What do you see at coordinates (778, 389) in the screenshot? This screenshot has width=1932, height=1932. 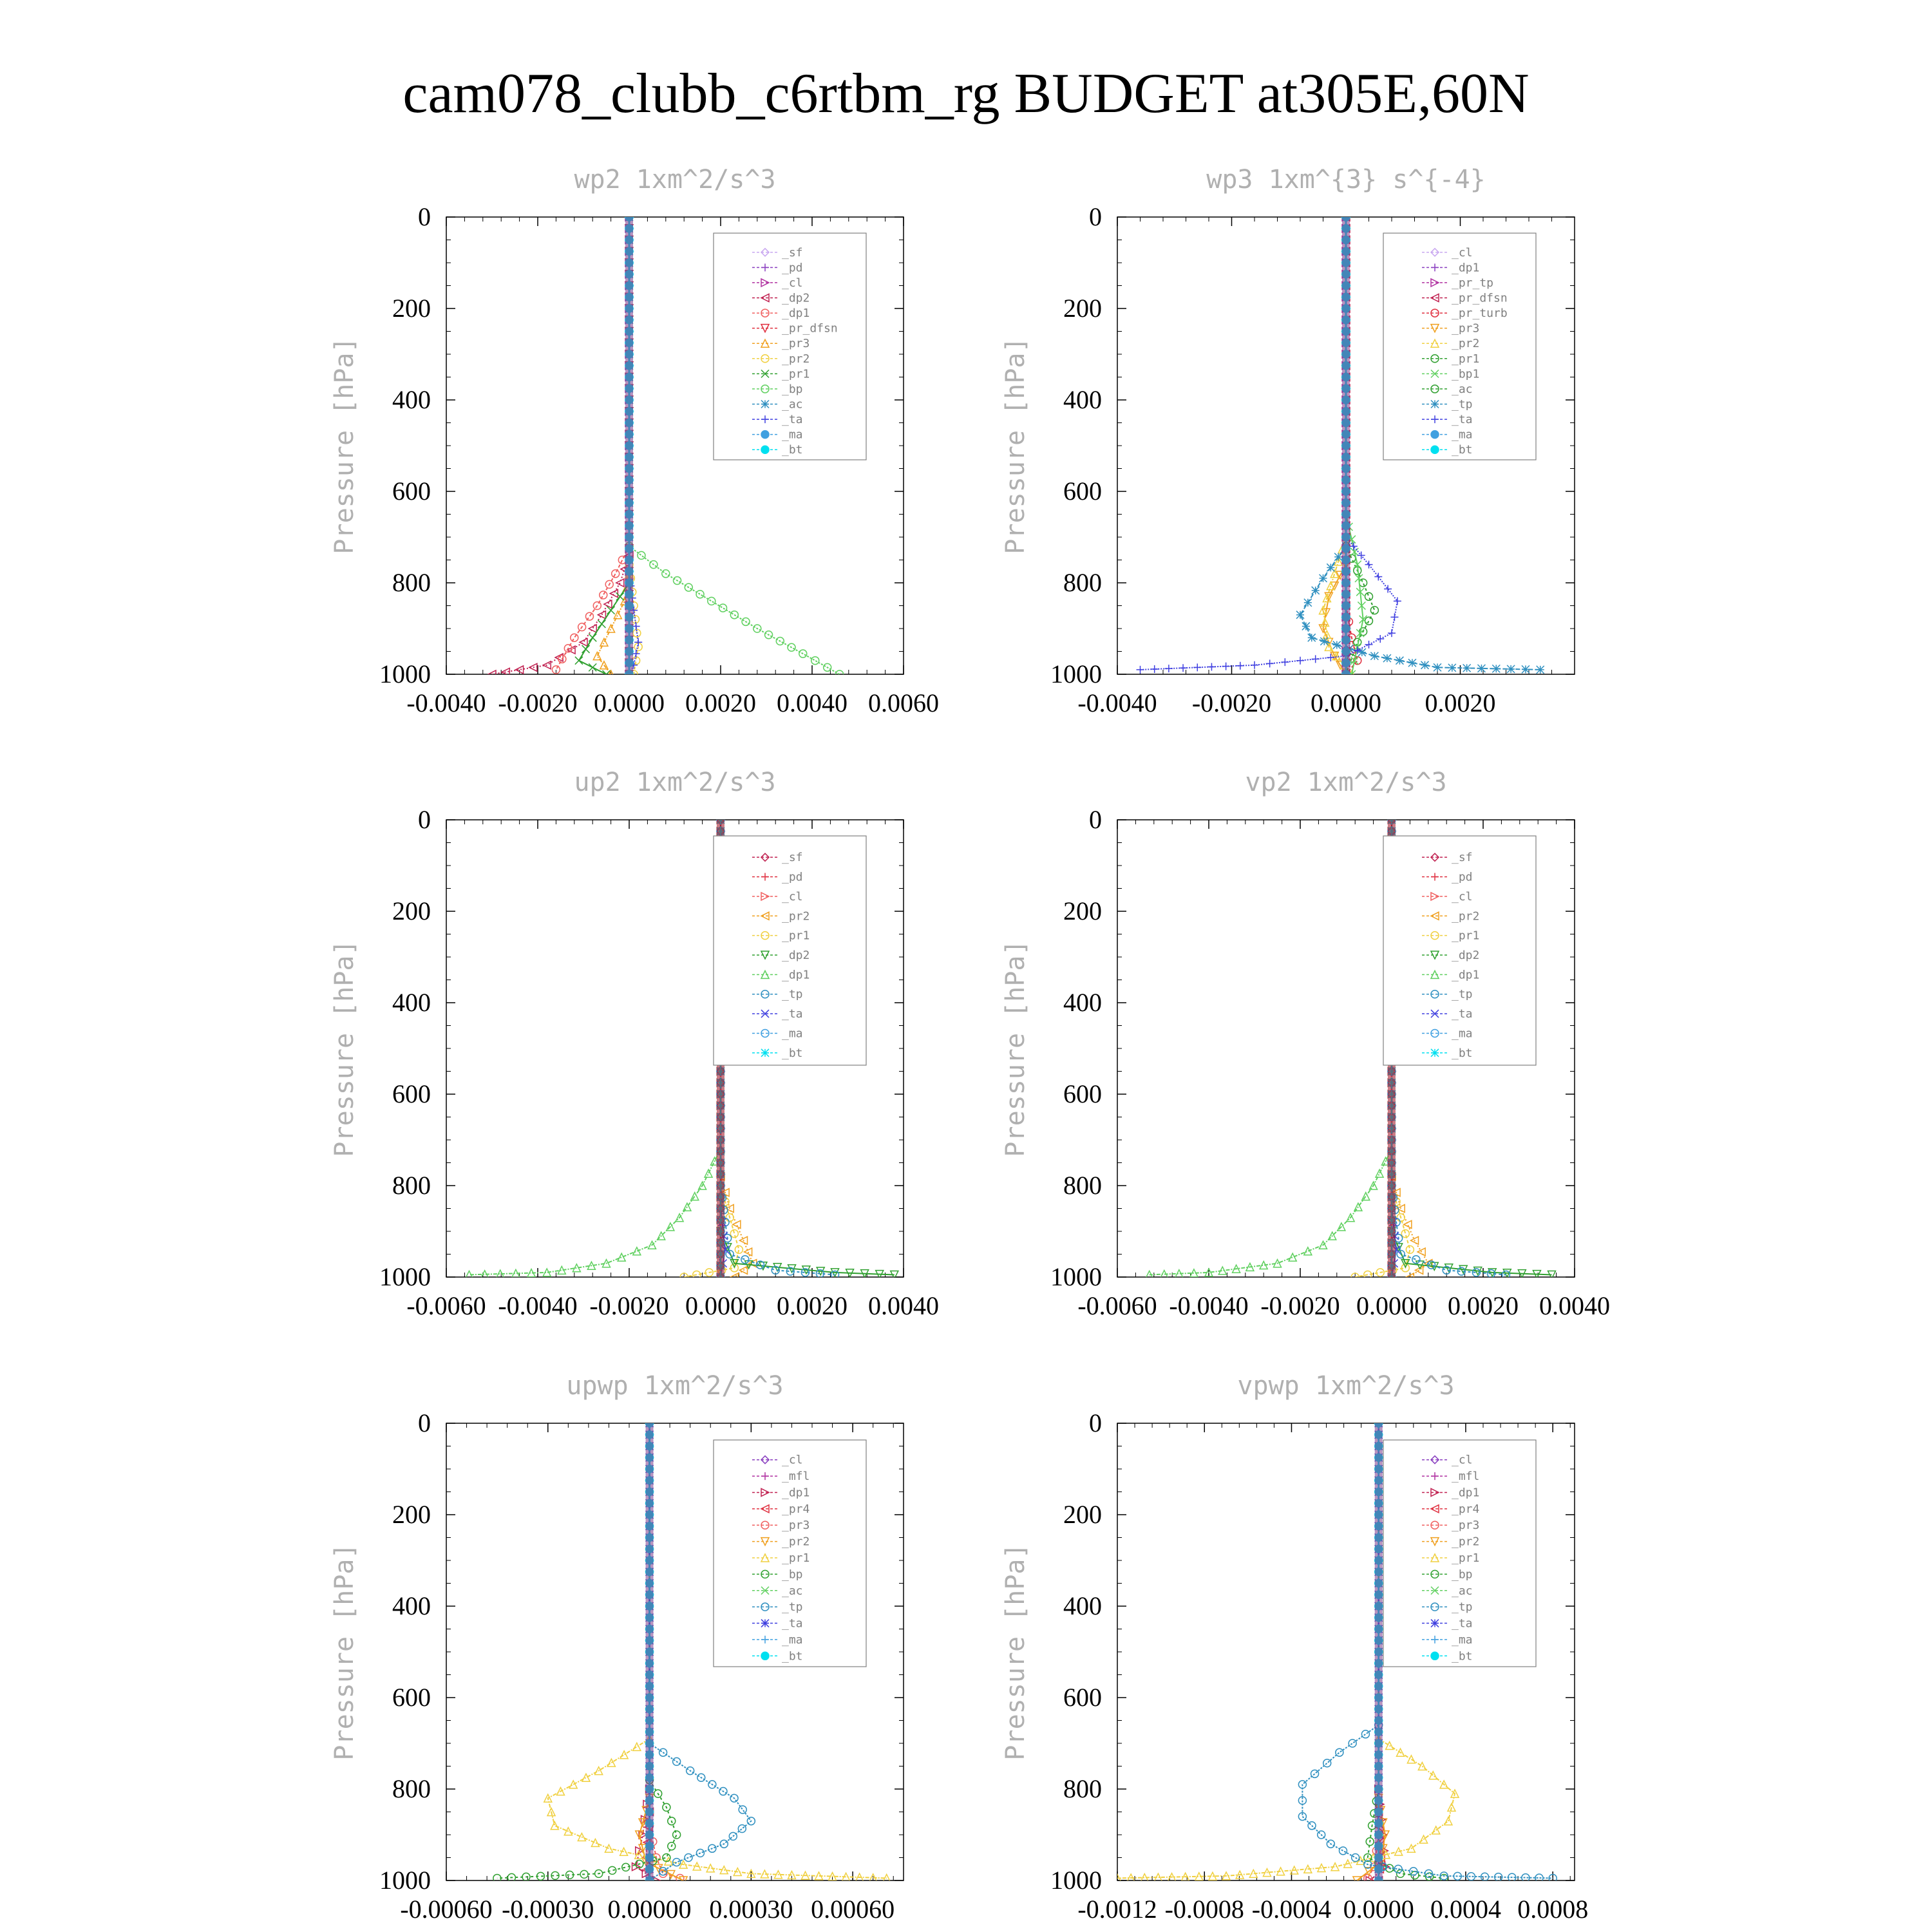 I see `legend-entry: _bp` at bounding box center [778, 389].